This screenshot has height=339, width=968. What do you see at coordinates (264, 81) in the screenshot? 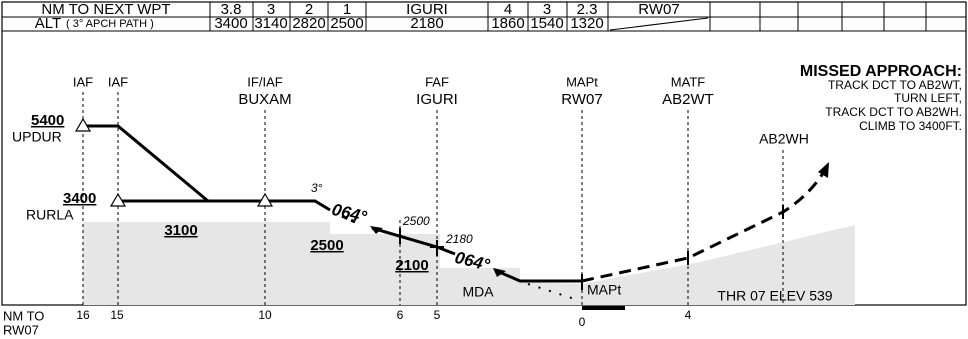
I see `fix-role: IF/IAF` at bounding box center [264, 81].